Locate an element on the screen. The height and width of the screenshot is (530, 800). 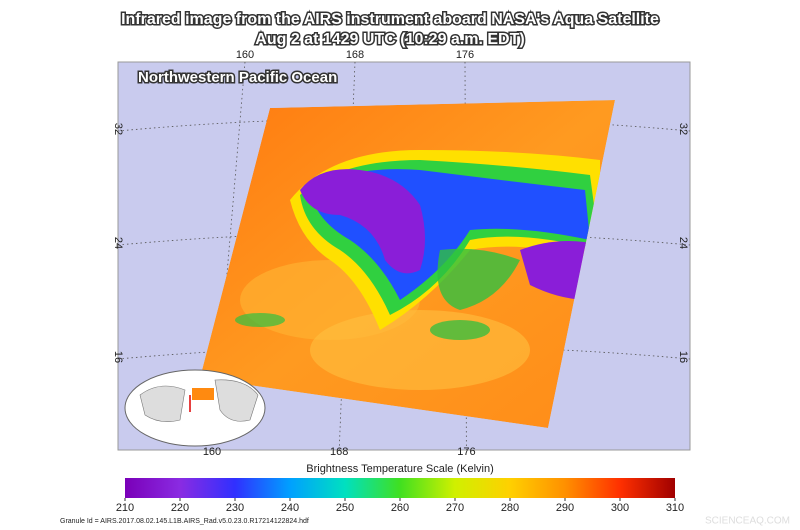
lon-label-bottom: 168 is located at coordinates (339, 452).